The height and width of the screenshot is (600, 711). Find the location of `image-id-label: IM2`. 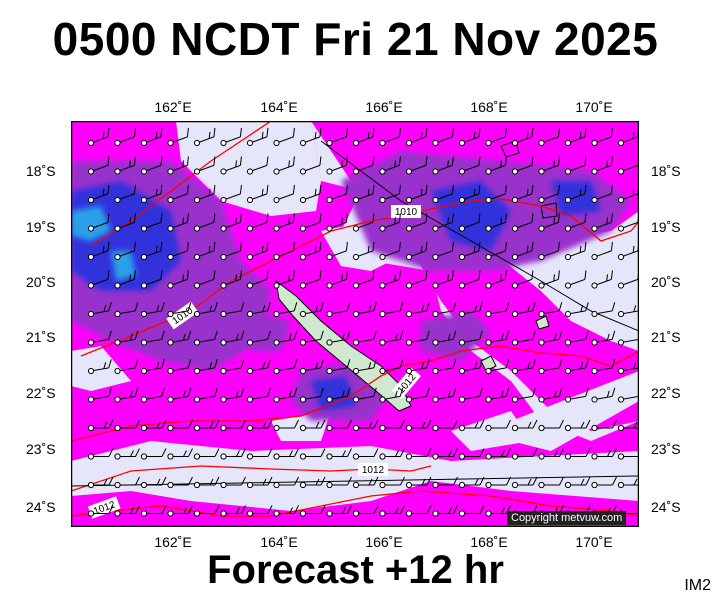

image-id-label: IM2 is located at coordinates (697, 585).